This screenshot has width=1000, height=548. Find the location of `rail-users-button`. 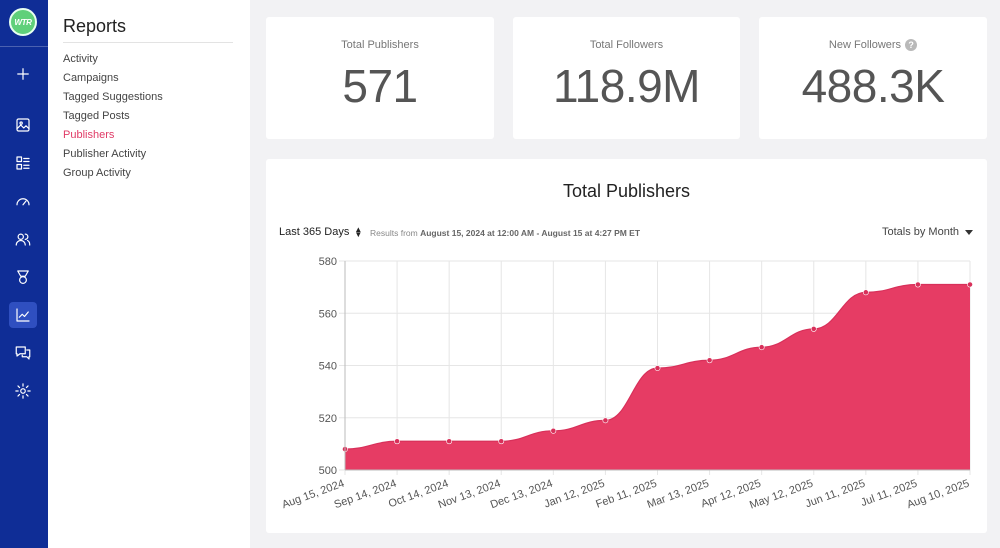

rail-users-button is located at coordinates (23, 239).